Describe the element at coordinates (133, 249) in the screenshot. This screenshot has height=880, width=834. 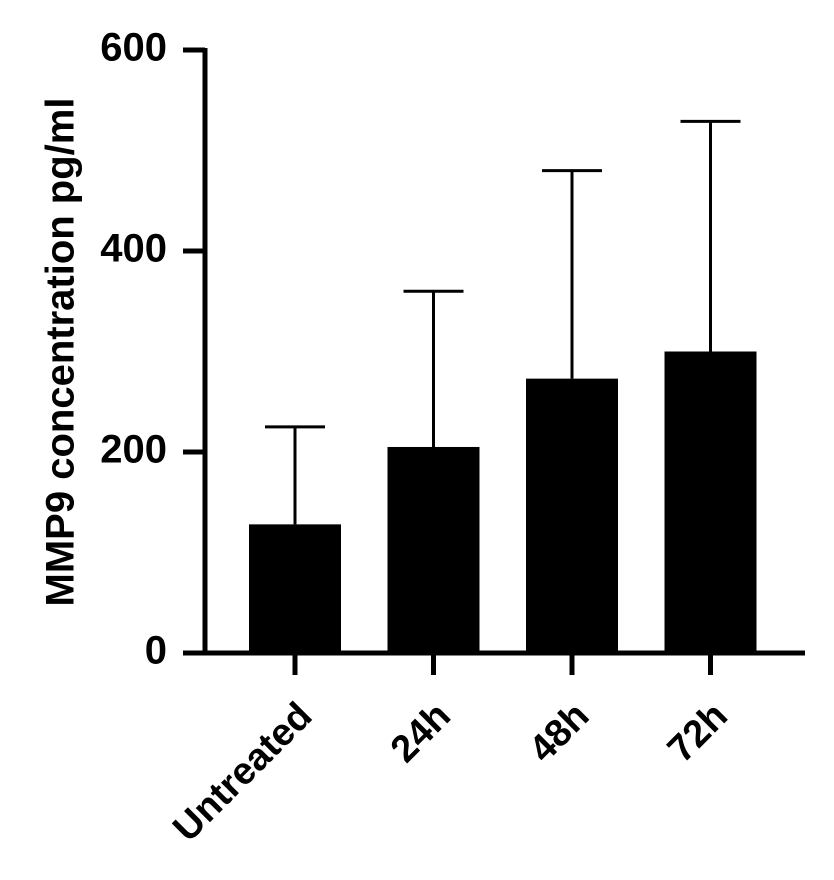
I see `y-tick-label: 400` at that location.